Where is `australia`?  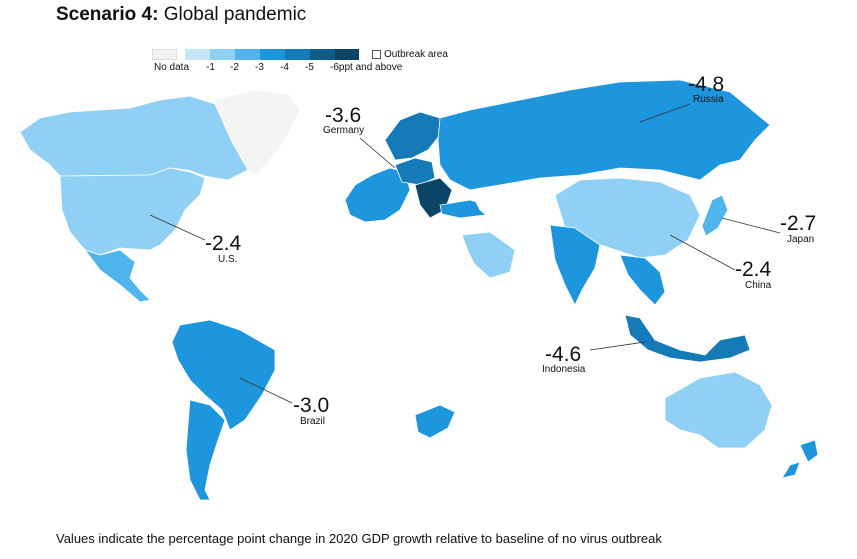
australia is located at coordinates (718, 410).